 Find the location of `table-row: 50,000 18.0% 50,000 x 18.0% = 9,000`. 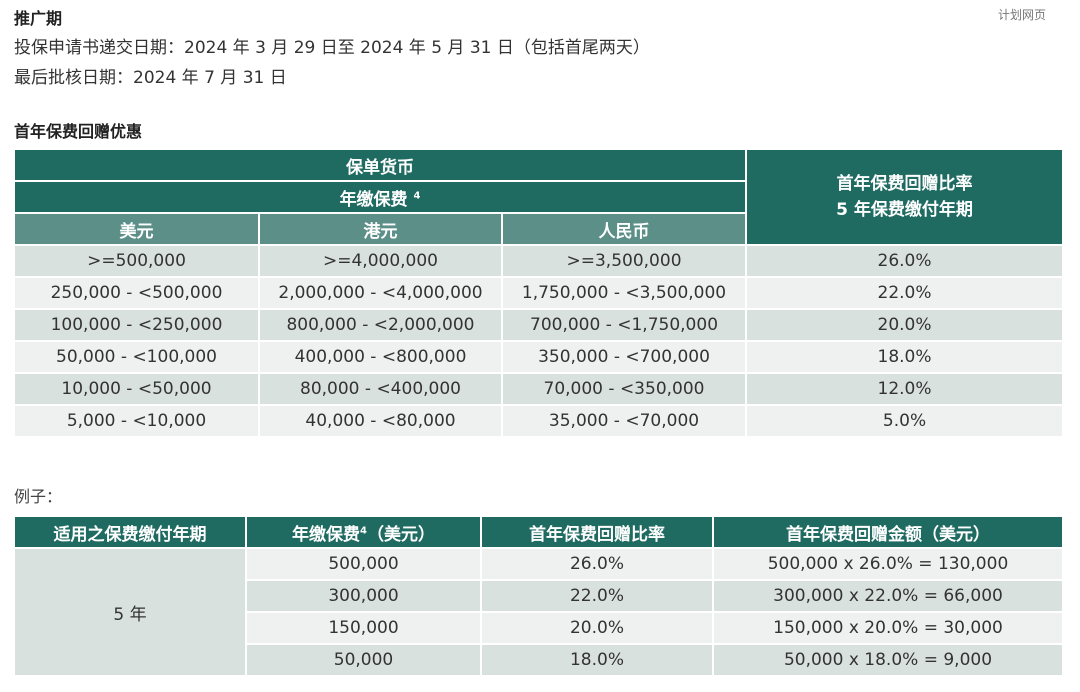

table-row: 50,000 18.0% 50,000 x 18.0% = 9,000 is located at coordinates (539, 660).